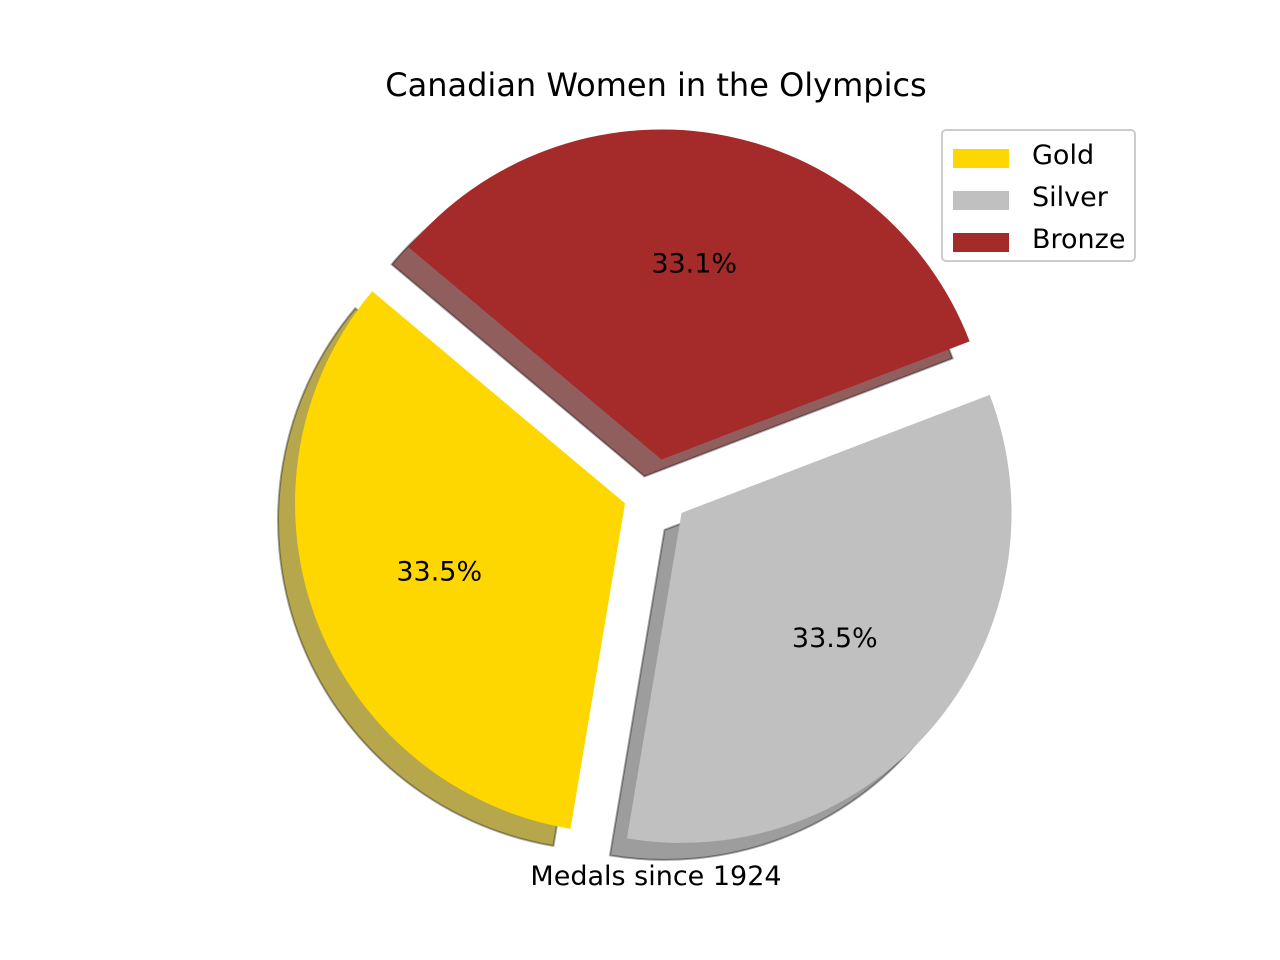 The height and width of the screenshot is (960, 1280). What do you see at coordinates (835, 638) in the screenshot?
I see `pie-label-silver: 33.5%` at bounding box center [835, 638].